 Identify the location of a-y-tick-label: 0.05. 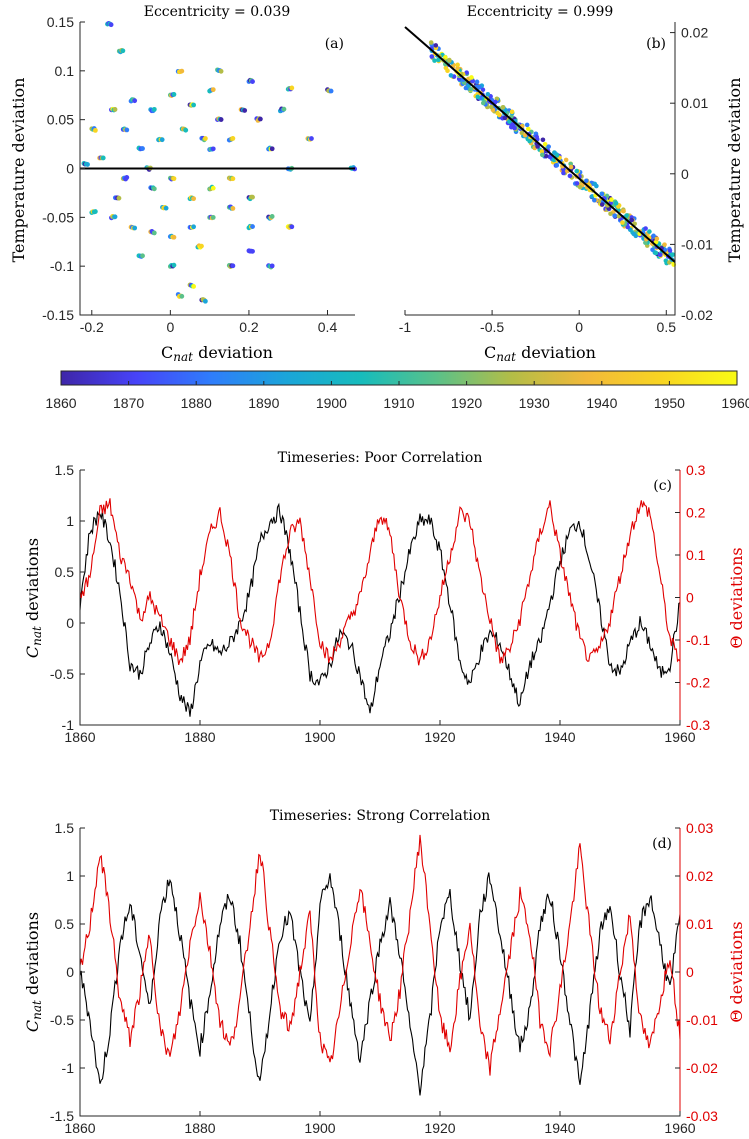
(60, 120).